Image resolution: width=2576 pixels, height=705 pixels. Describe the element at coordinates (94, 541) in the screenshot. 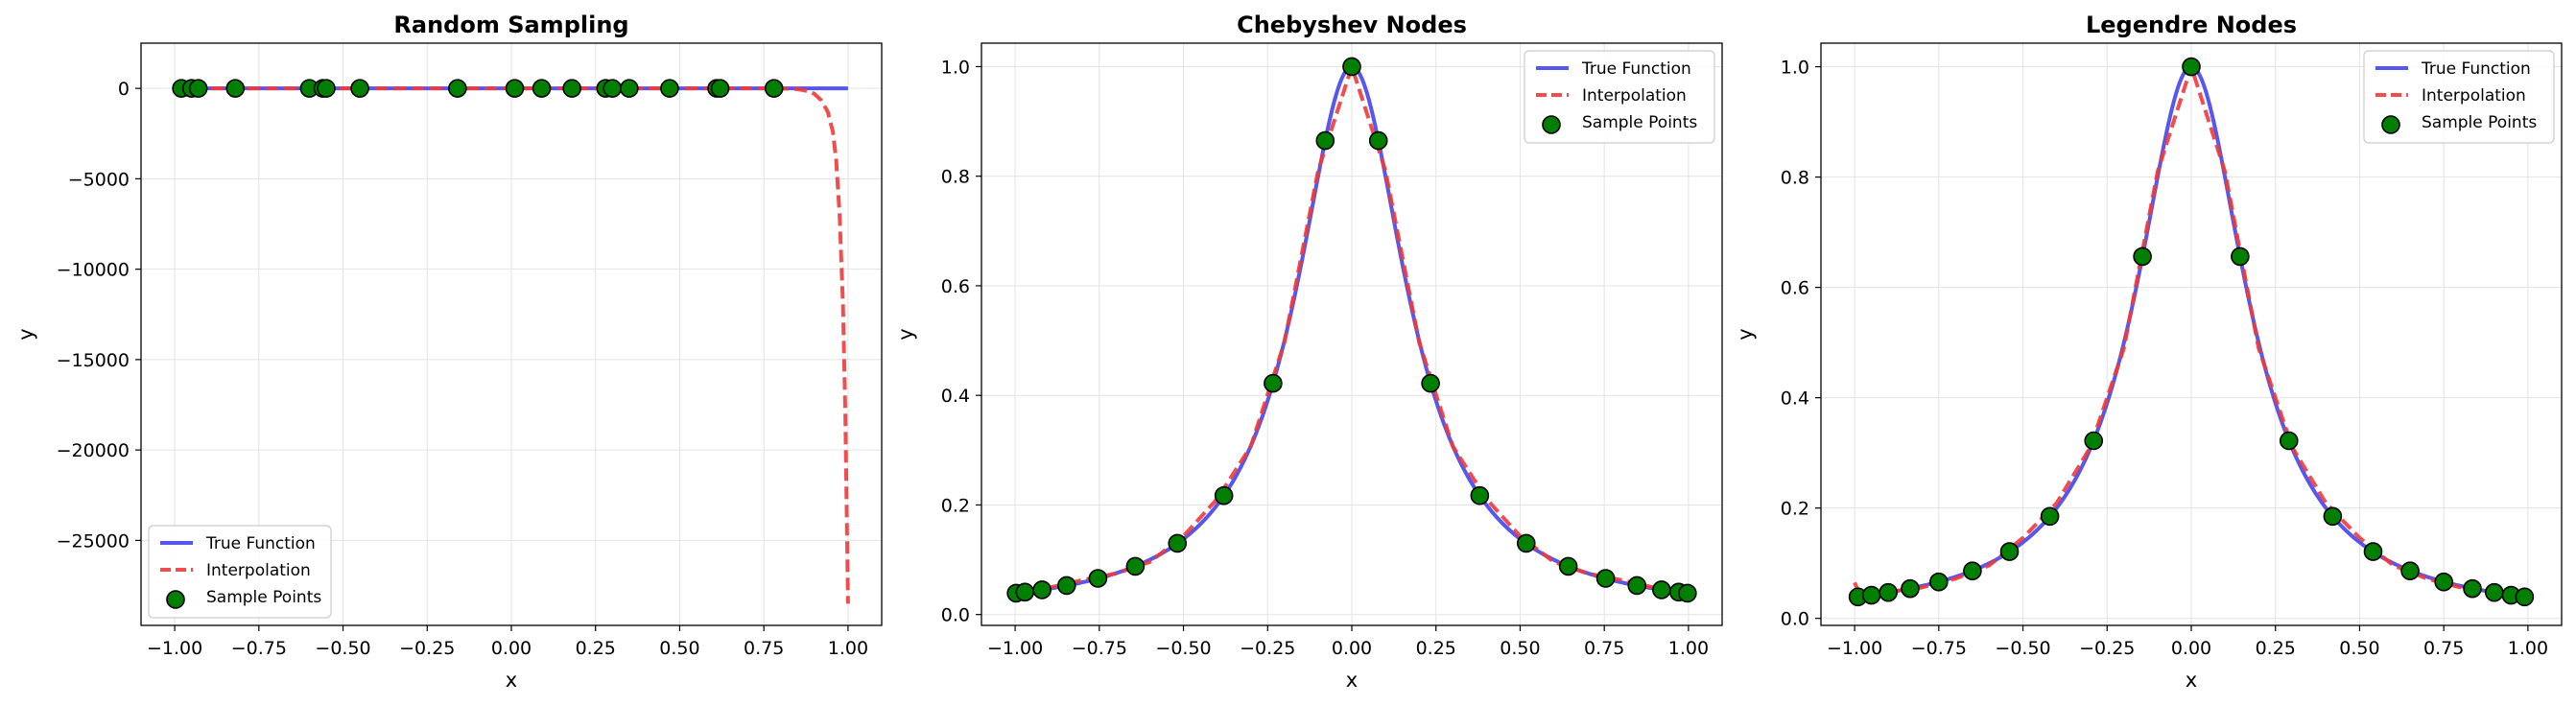

I see `y-tick-label: −25000` at that location.